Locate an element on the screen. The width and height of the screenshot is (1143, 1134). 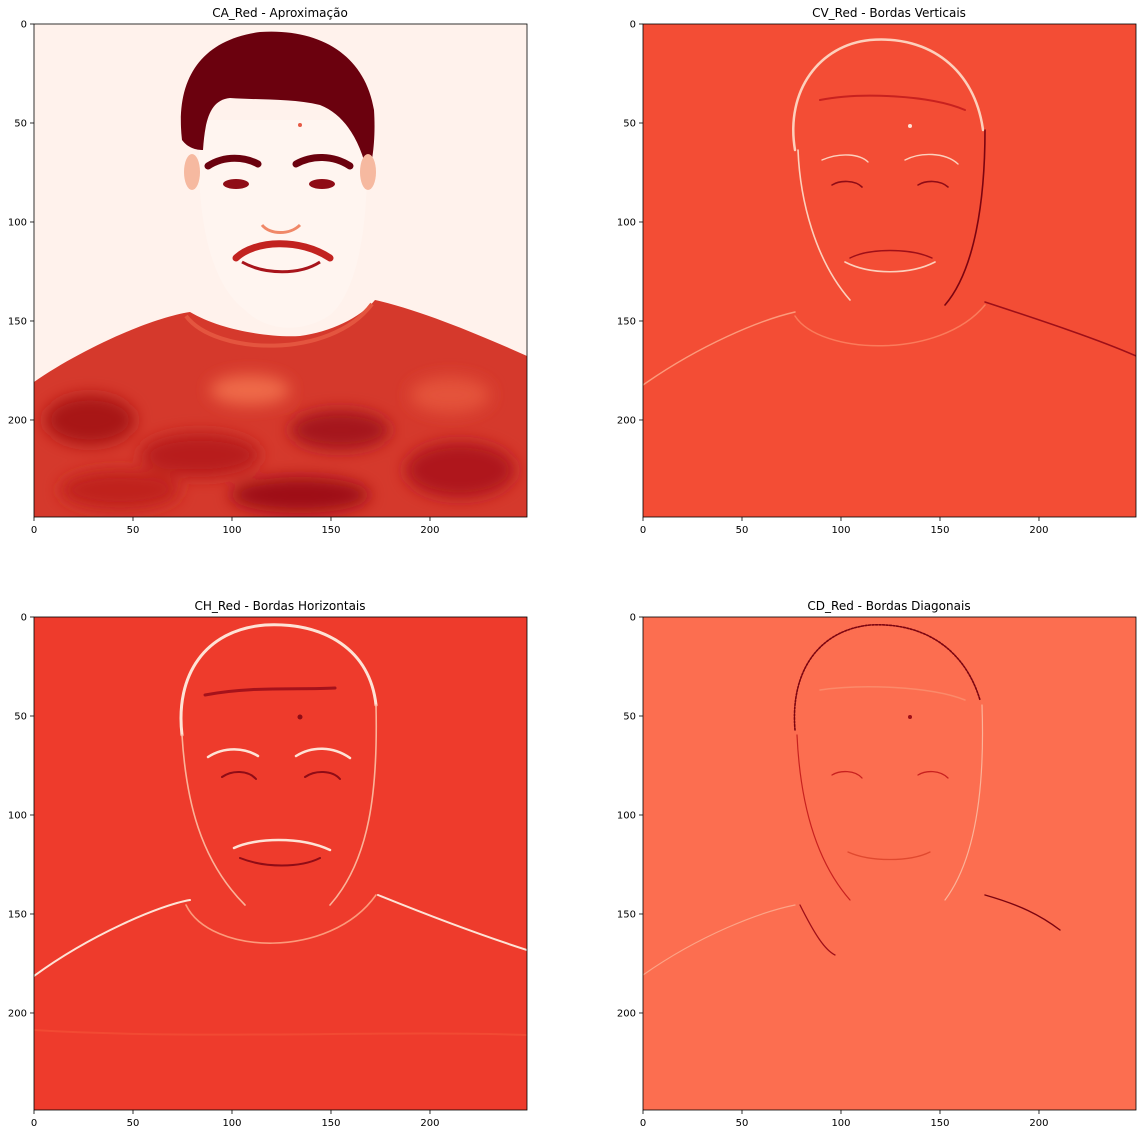
panel-ca-ytick-label-50: 50 is located at coordinates (20, 123).